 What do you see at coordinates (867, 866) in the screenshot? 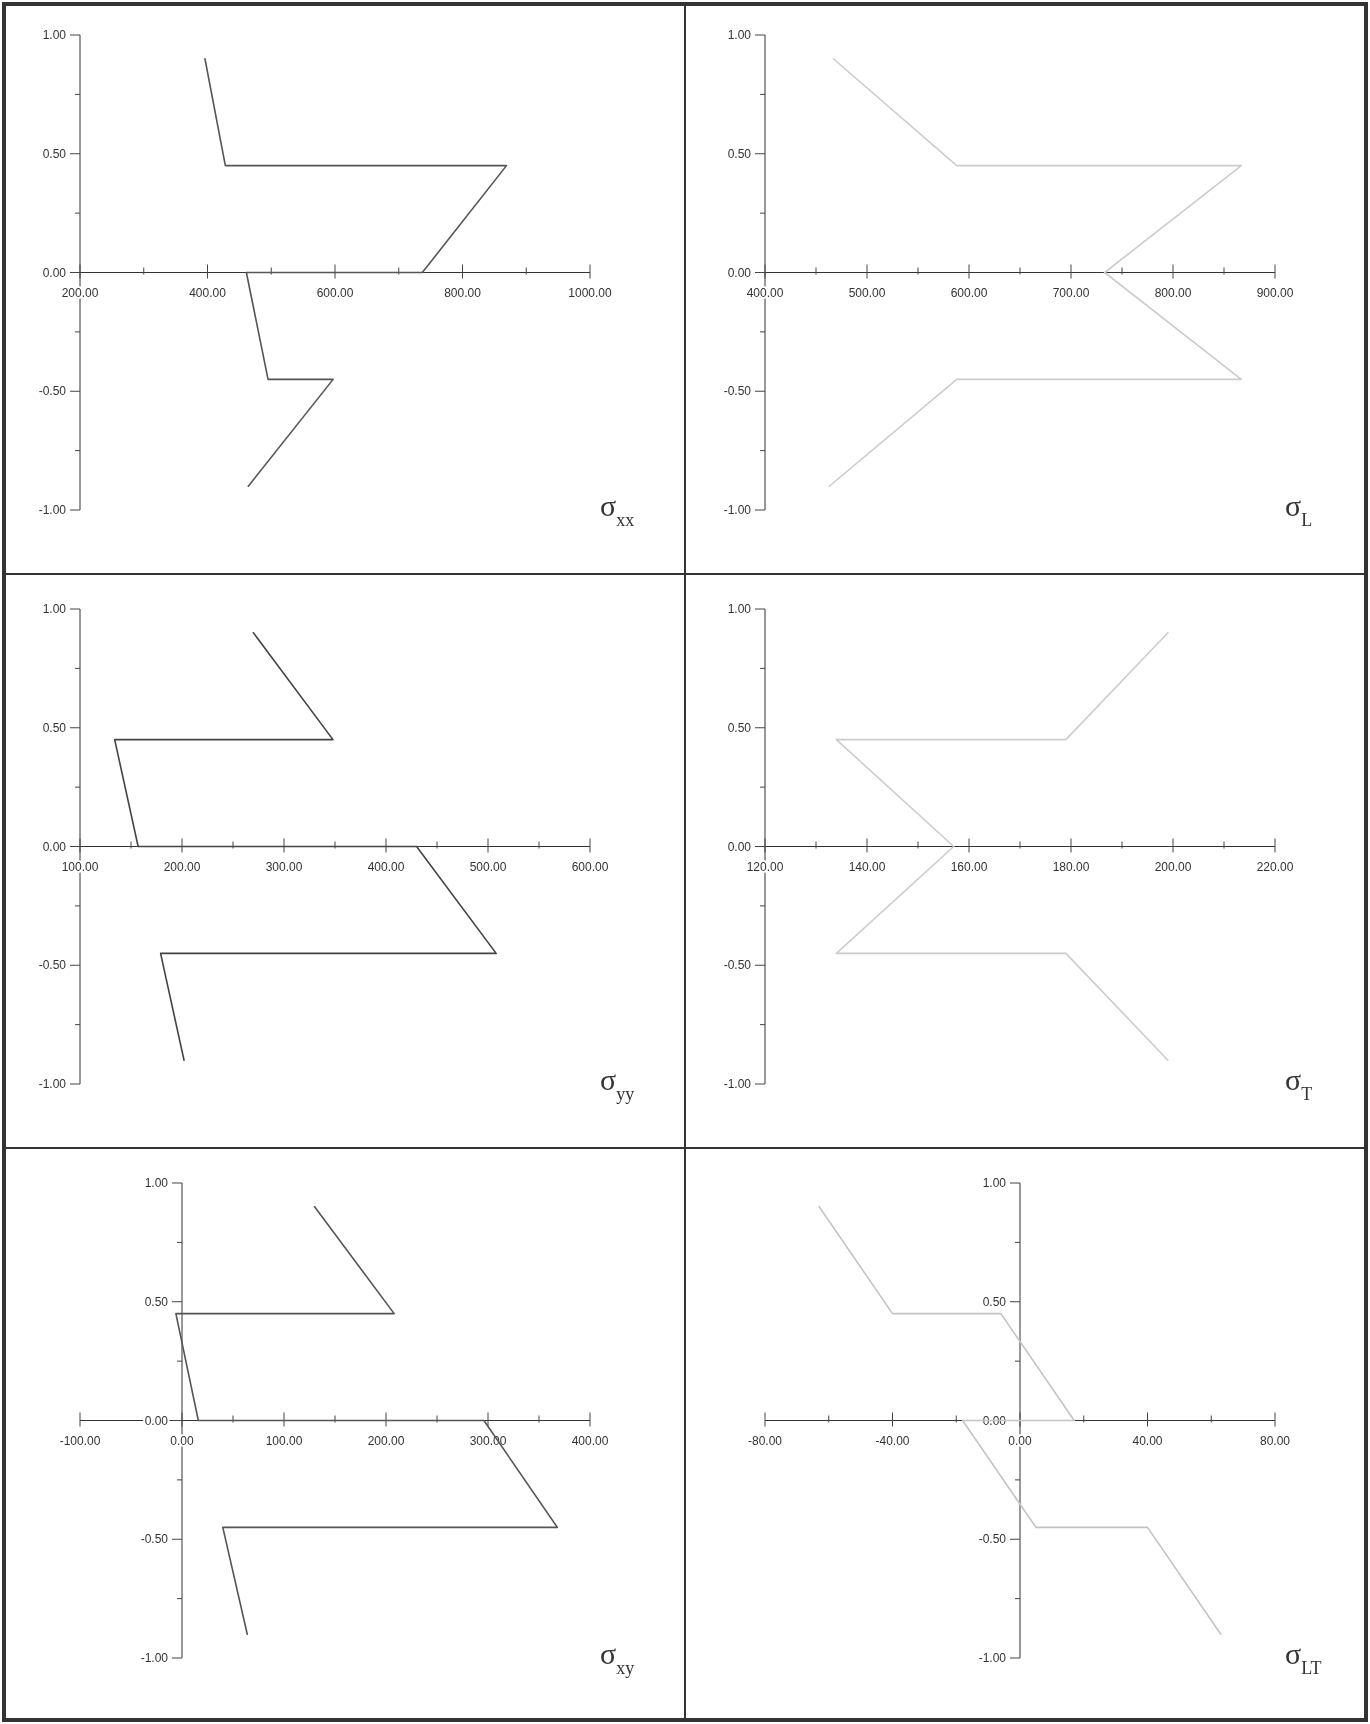
I see `x-tick-label: 140.00` at bounding box center [867, 866].